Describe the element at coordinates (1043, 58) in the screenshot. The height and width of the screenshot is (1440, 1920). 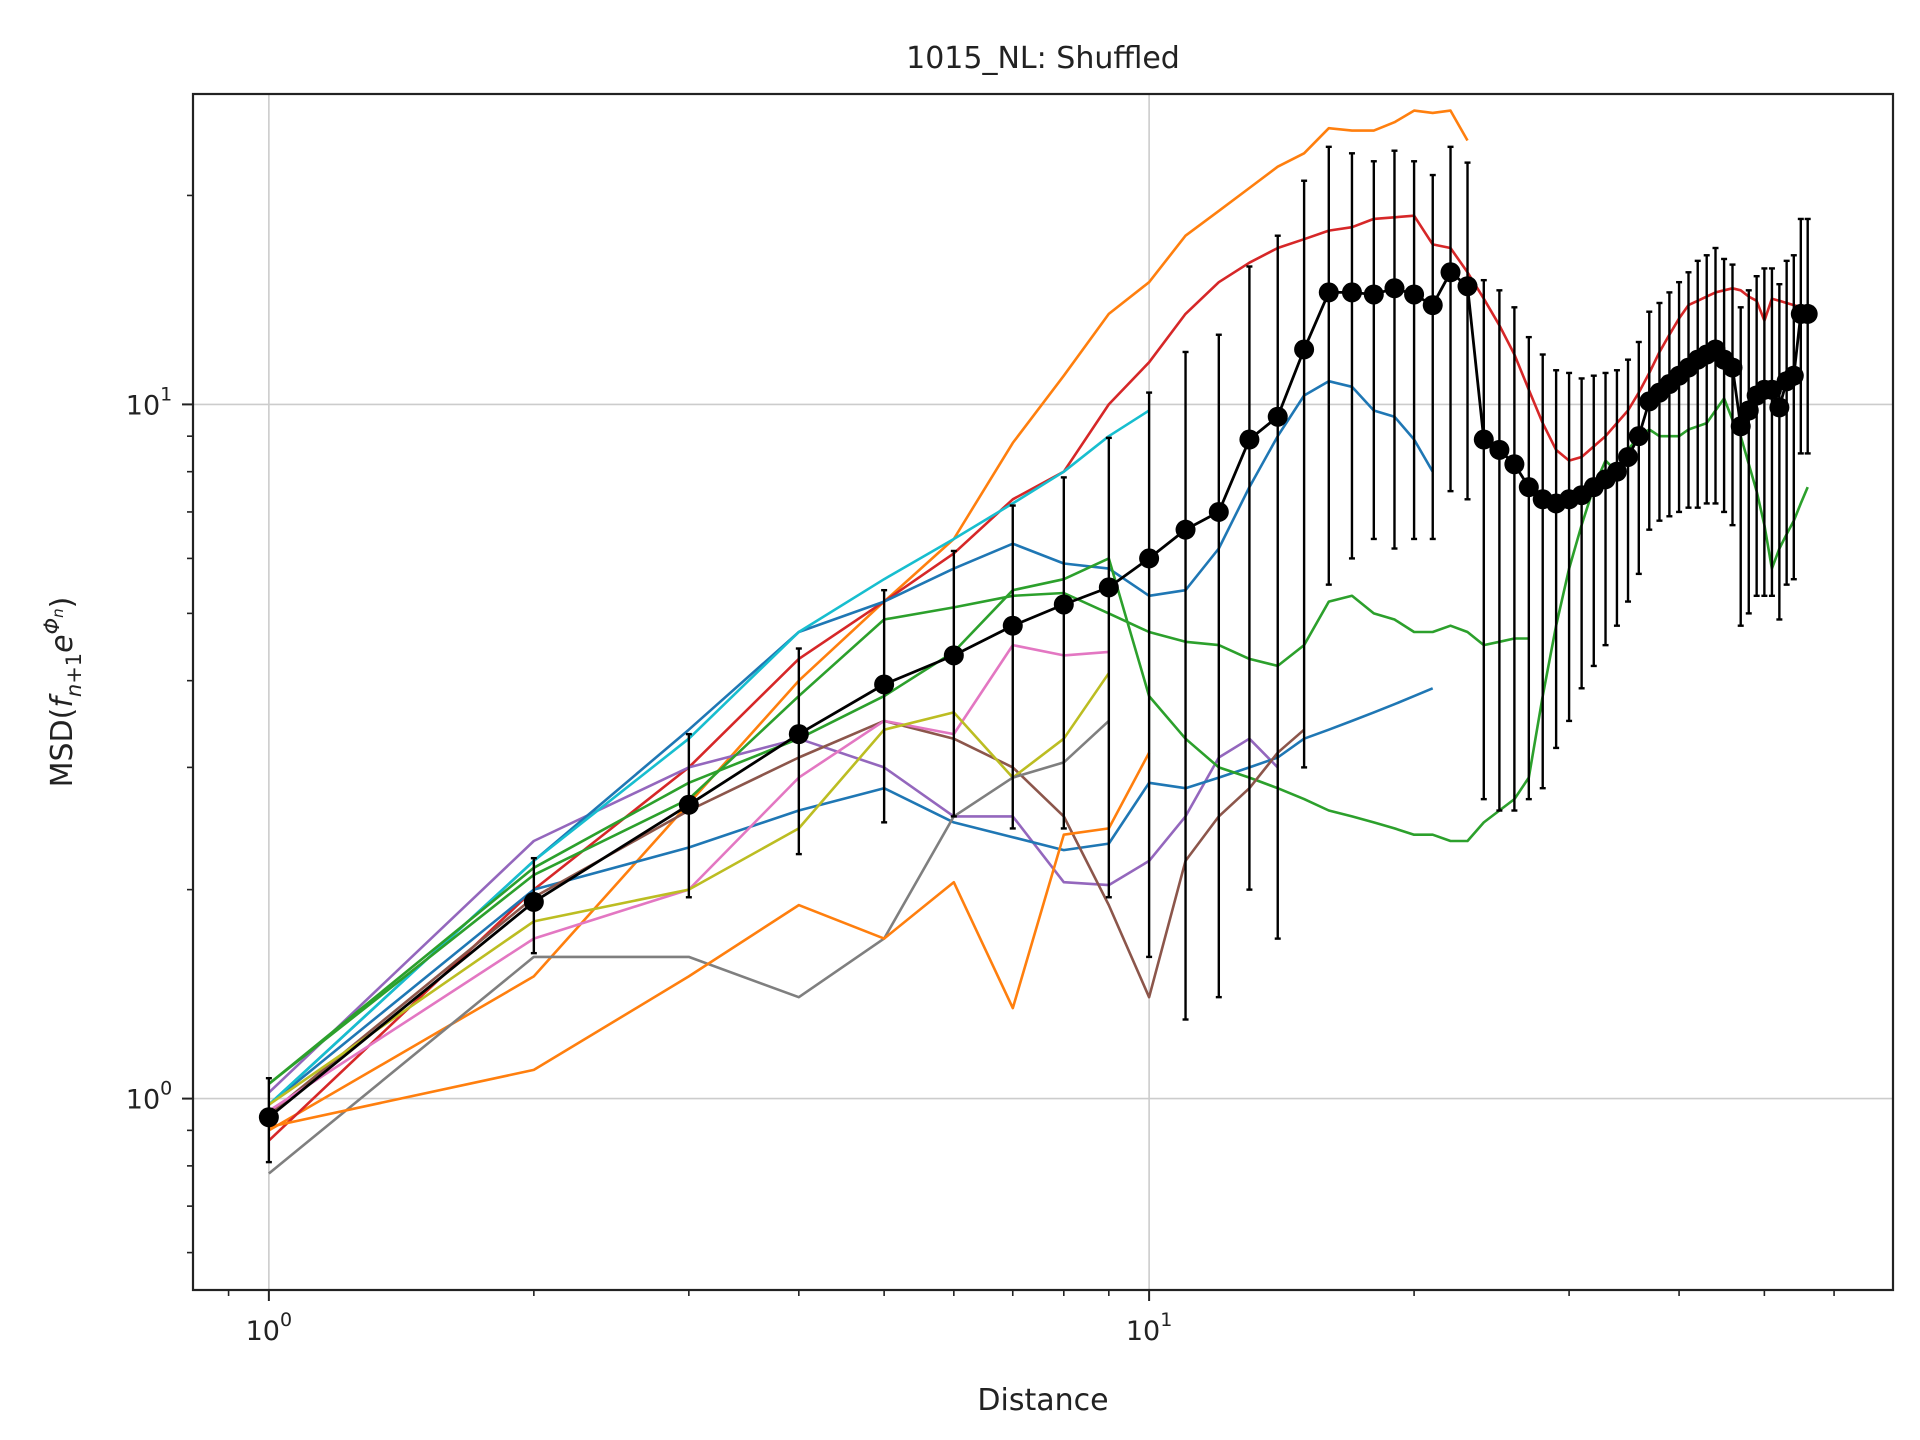
I see `chart-title: 1015_NL: Shuffled` at that location.